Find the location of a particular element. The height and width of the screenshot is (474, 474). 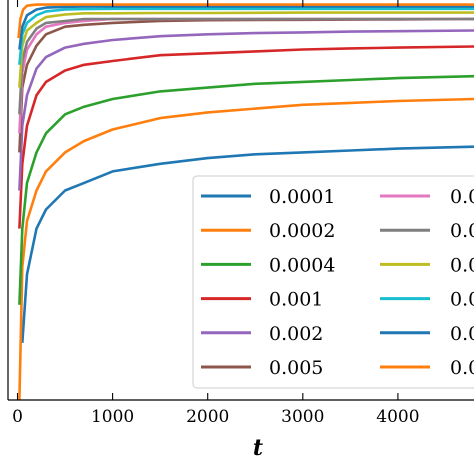

legend-label-9: 0.0 is located at coordinates (462, 300).